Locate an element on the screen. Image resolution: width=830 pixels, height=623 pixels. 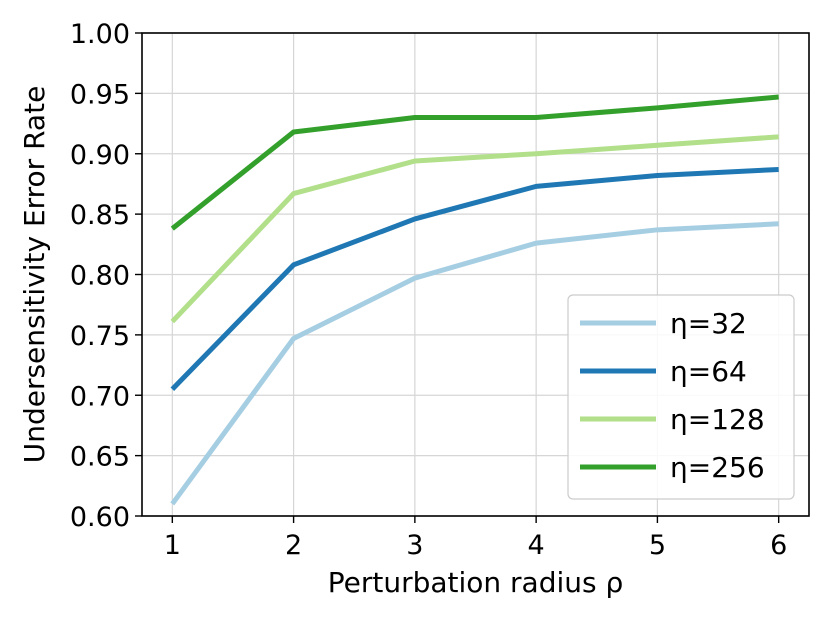
y-tick-label: 0.85 is located at coordinates (100, 215).